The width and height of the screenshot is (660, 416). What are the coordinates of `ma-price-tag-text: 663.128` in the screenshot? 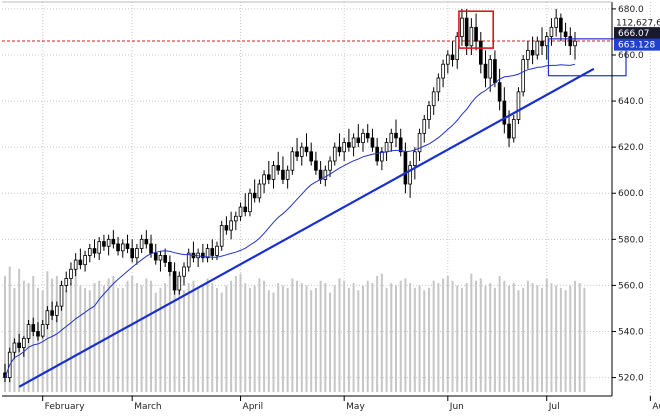 It's located at (636, 46).